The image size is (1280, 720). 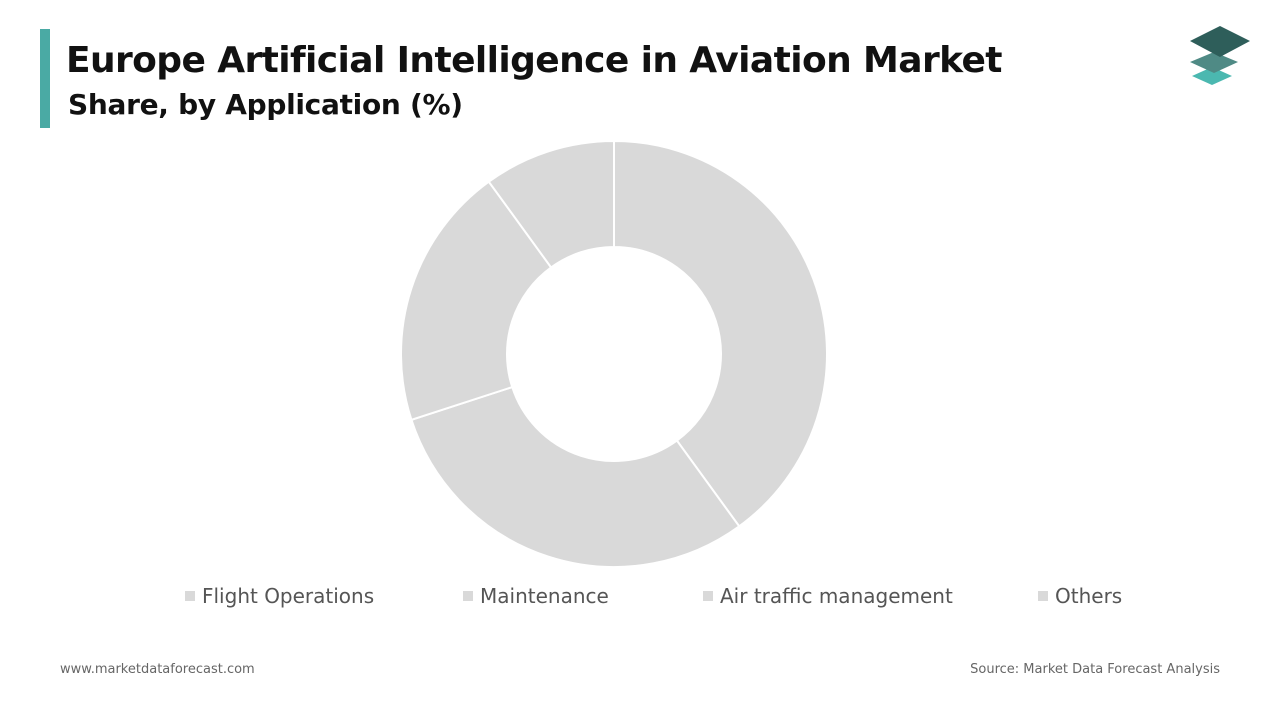 I want to click on chart-subtitle: Share, by Application (%), so click(x=265, y=104).